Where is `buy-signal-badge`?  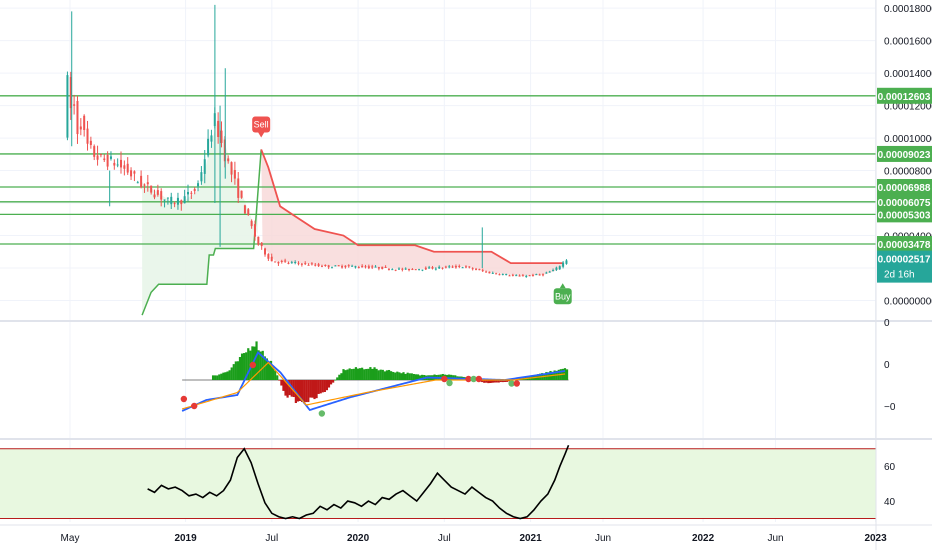 buy-signal-badge is located at coordinates (562, 296).